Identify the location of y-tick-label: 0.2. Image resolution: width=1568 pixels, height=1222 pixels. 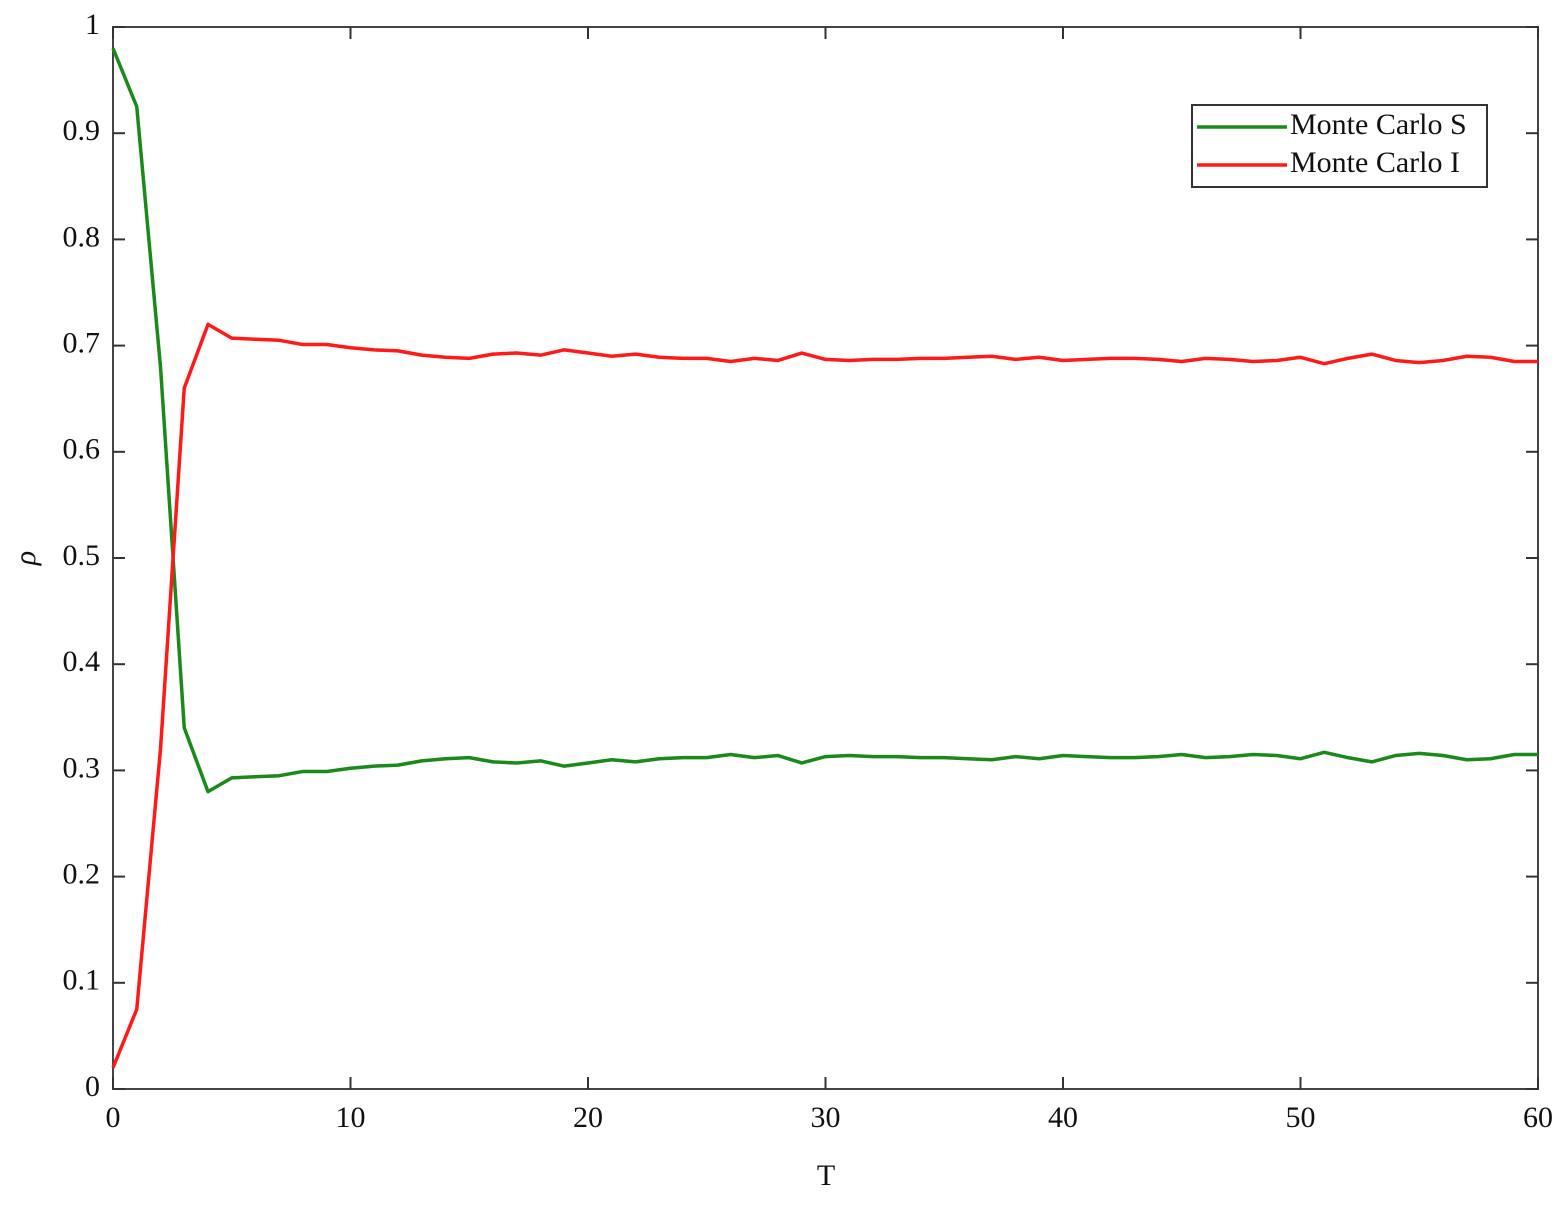
(82, 873).